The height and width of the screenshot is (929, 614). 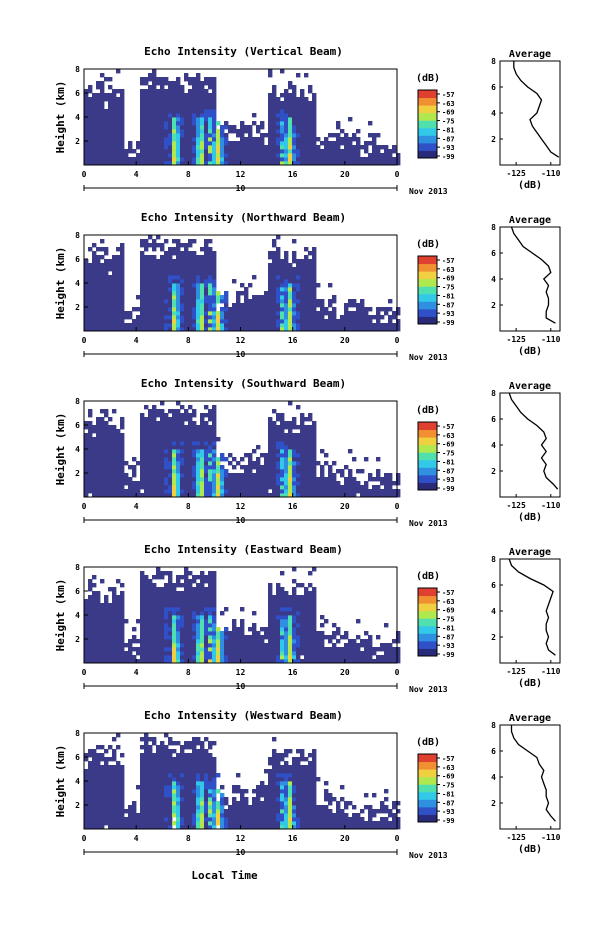 I want to click on y-axis-label: Height (km), so click(x=60, y=117).